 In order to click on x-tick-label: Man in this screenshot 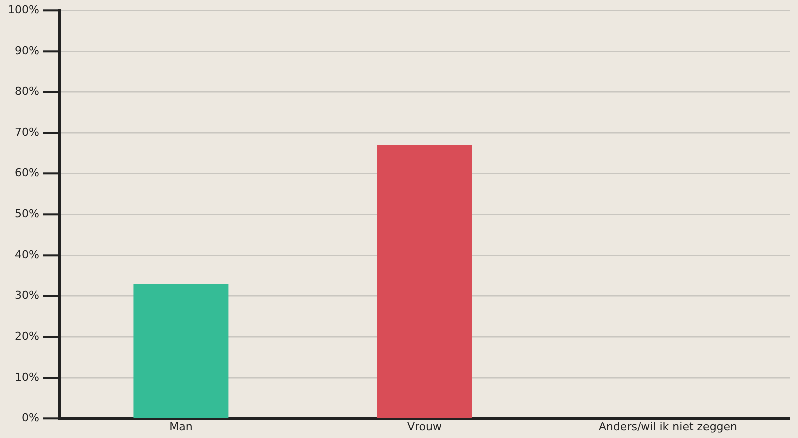, I will do `click(181, 427)`.